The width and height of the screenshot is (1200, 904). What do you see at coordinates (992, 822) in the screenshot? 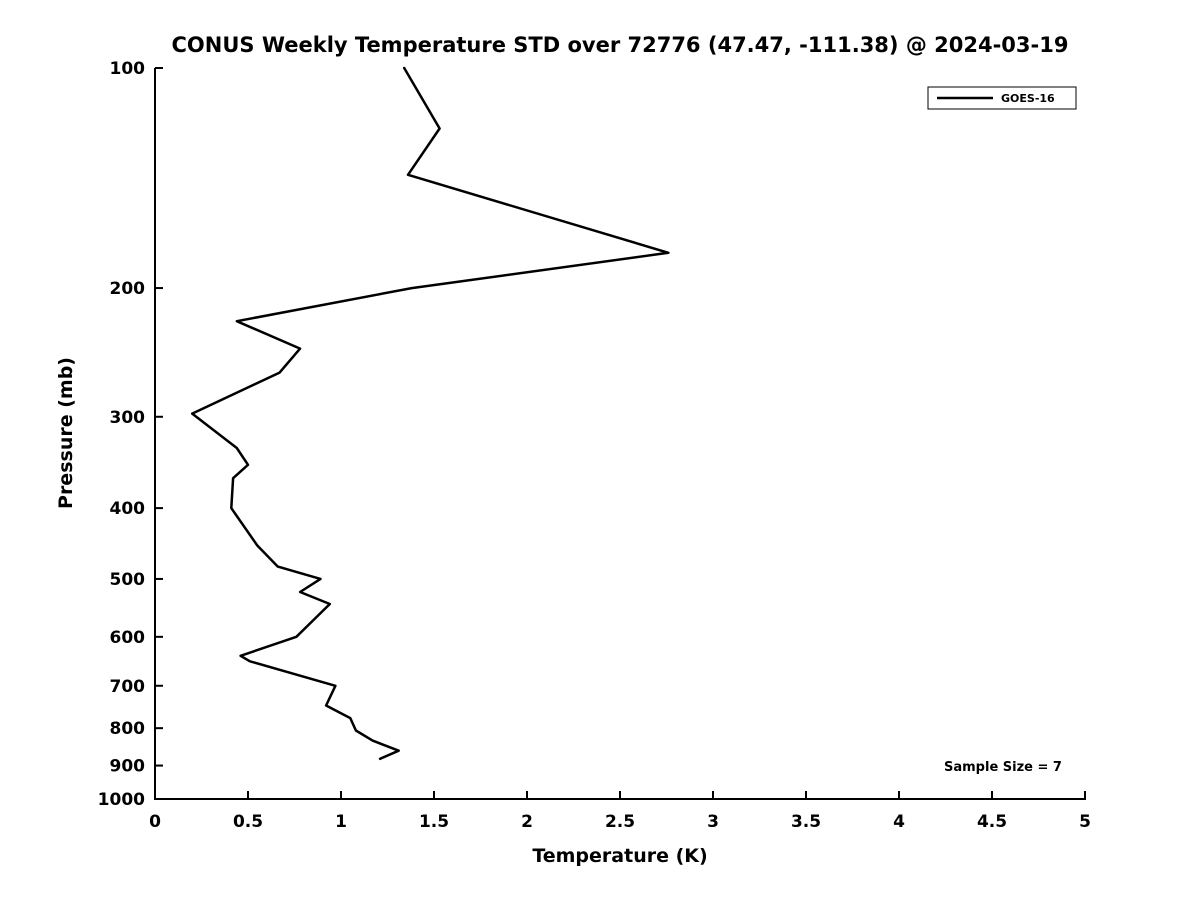
I see `x-tick-label: 4.5` at bounding box center [992, 822].